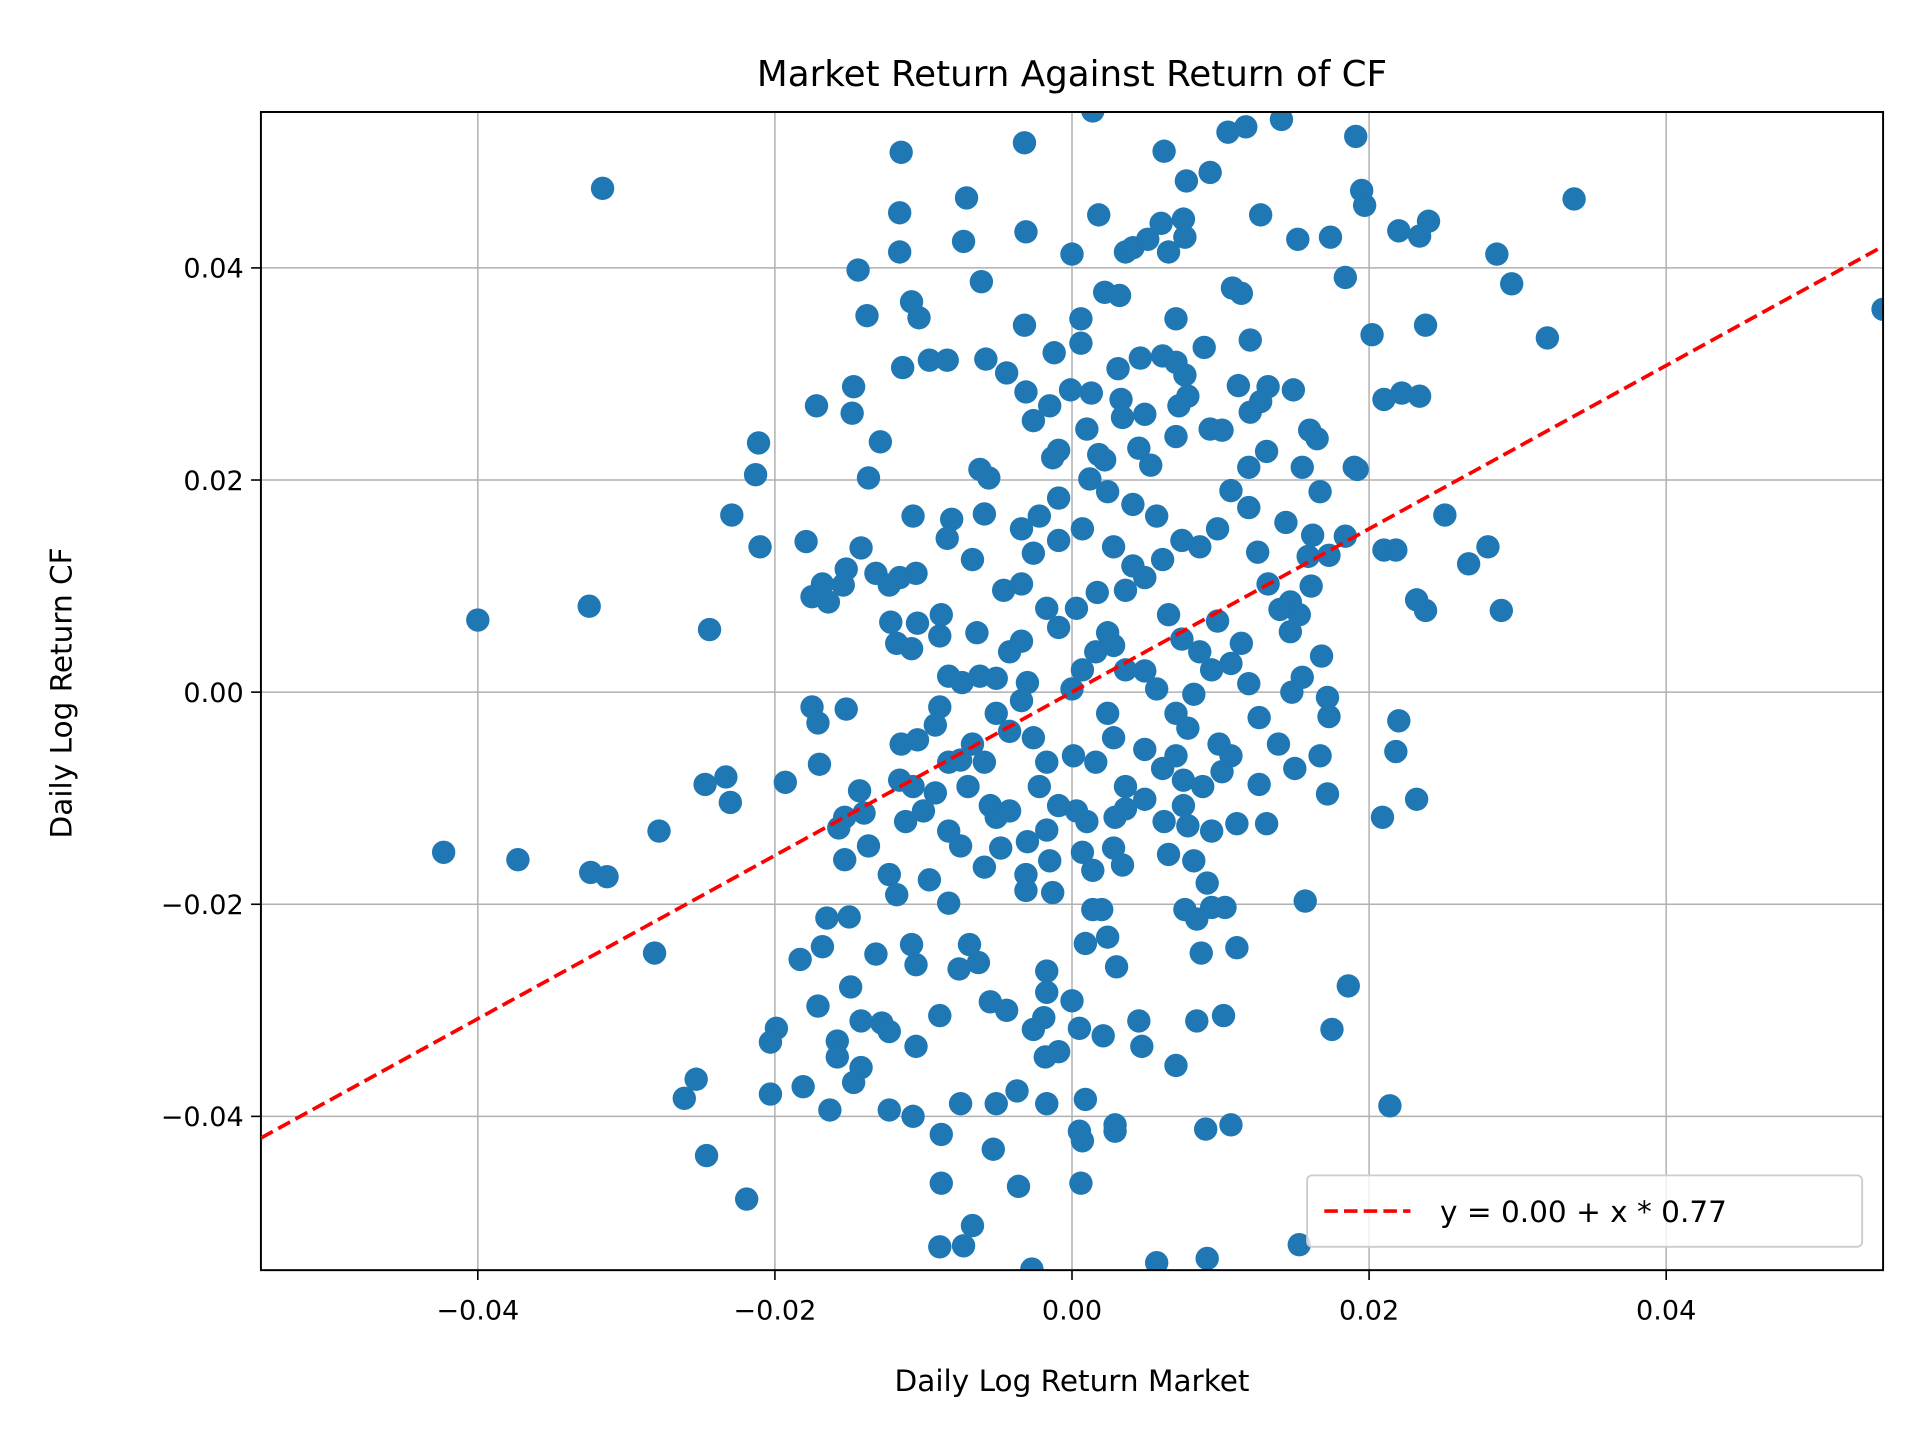 The height and width of the screenshot is (1440, 1920). What do you see at coordinates (1666, 1310) in the screenshot?
I see `x-tick-label: 0.04` at bounding box center [1666, 1310].